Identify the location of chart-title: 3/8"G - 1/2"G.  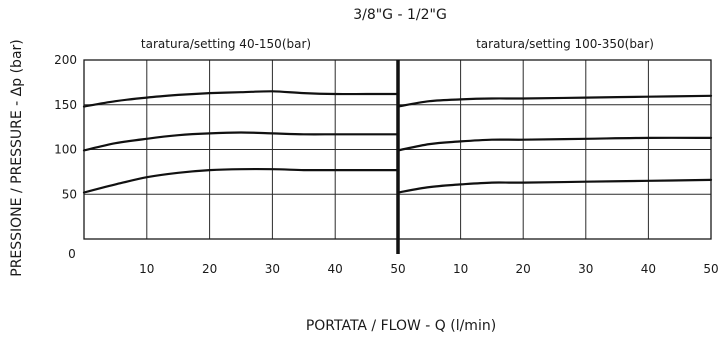
(400, 15).